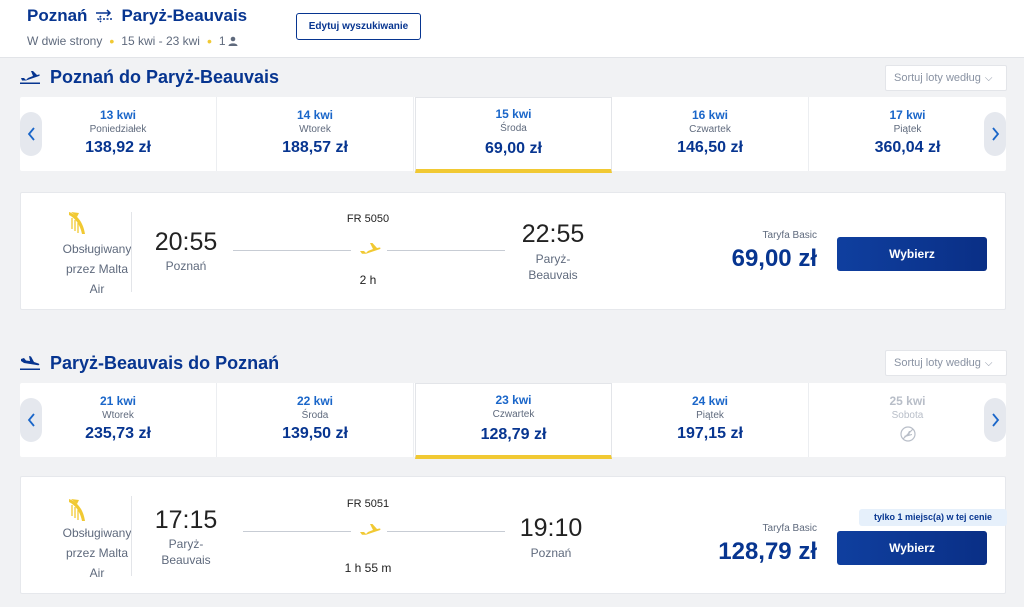 Image resolution: width=1024 pixels, height=607 pixels. Describe the element at coordinates (907, 115) in the screenshot. I see `date-label: 17 kwi` at that location.